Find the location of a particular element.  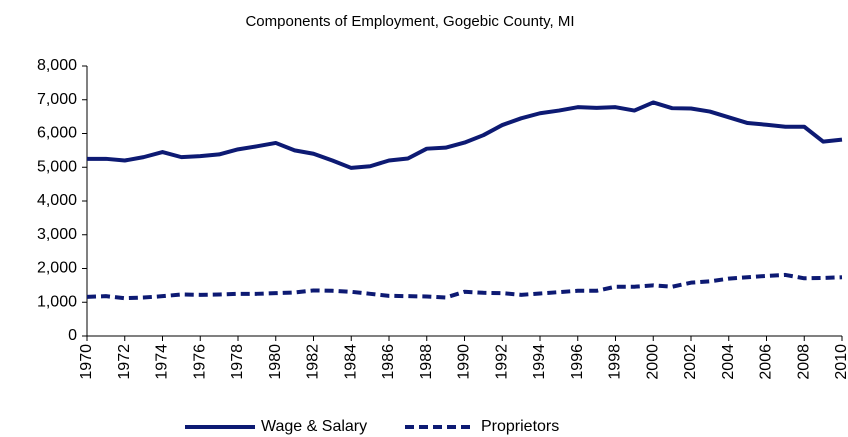

legend-label: Proprietors is located at coordinates (520, 426).